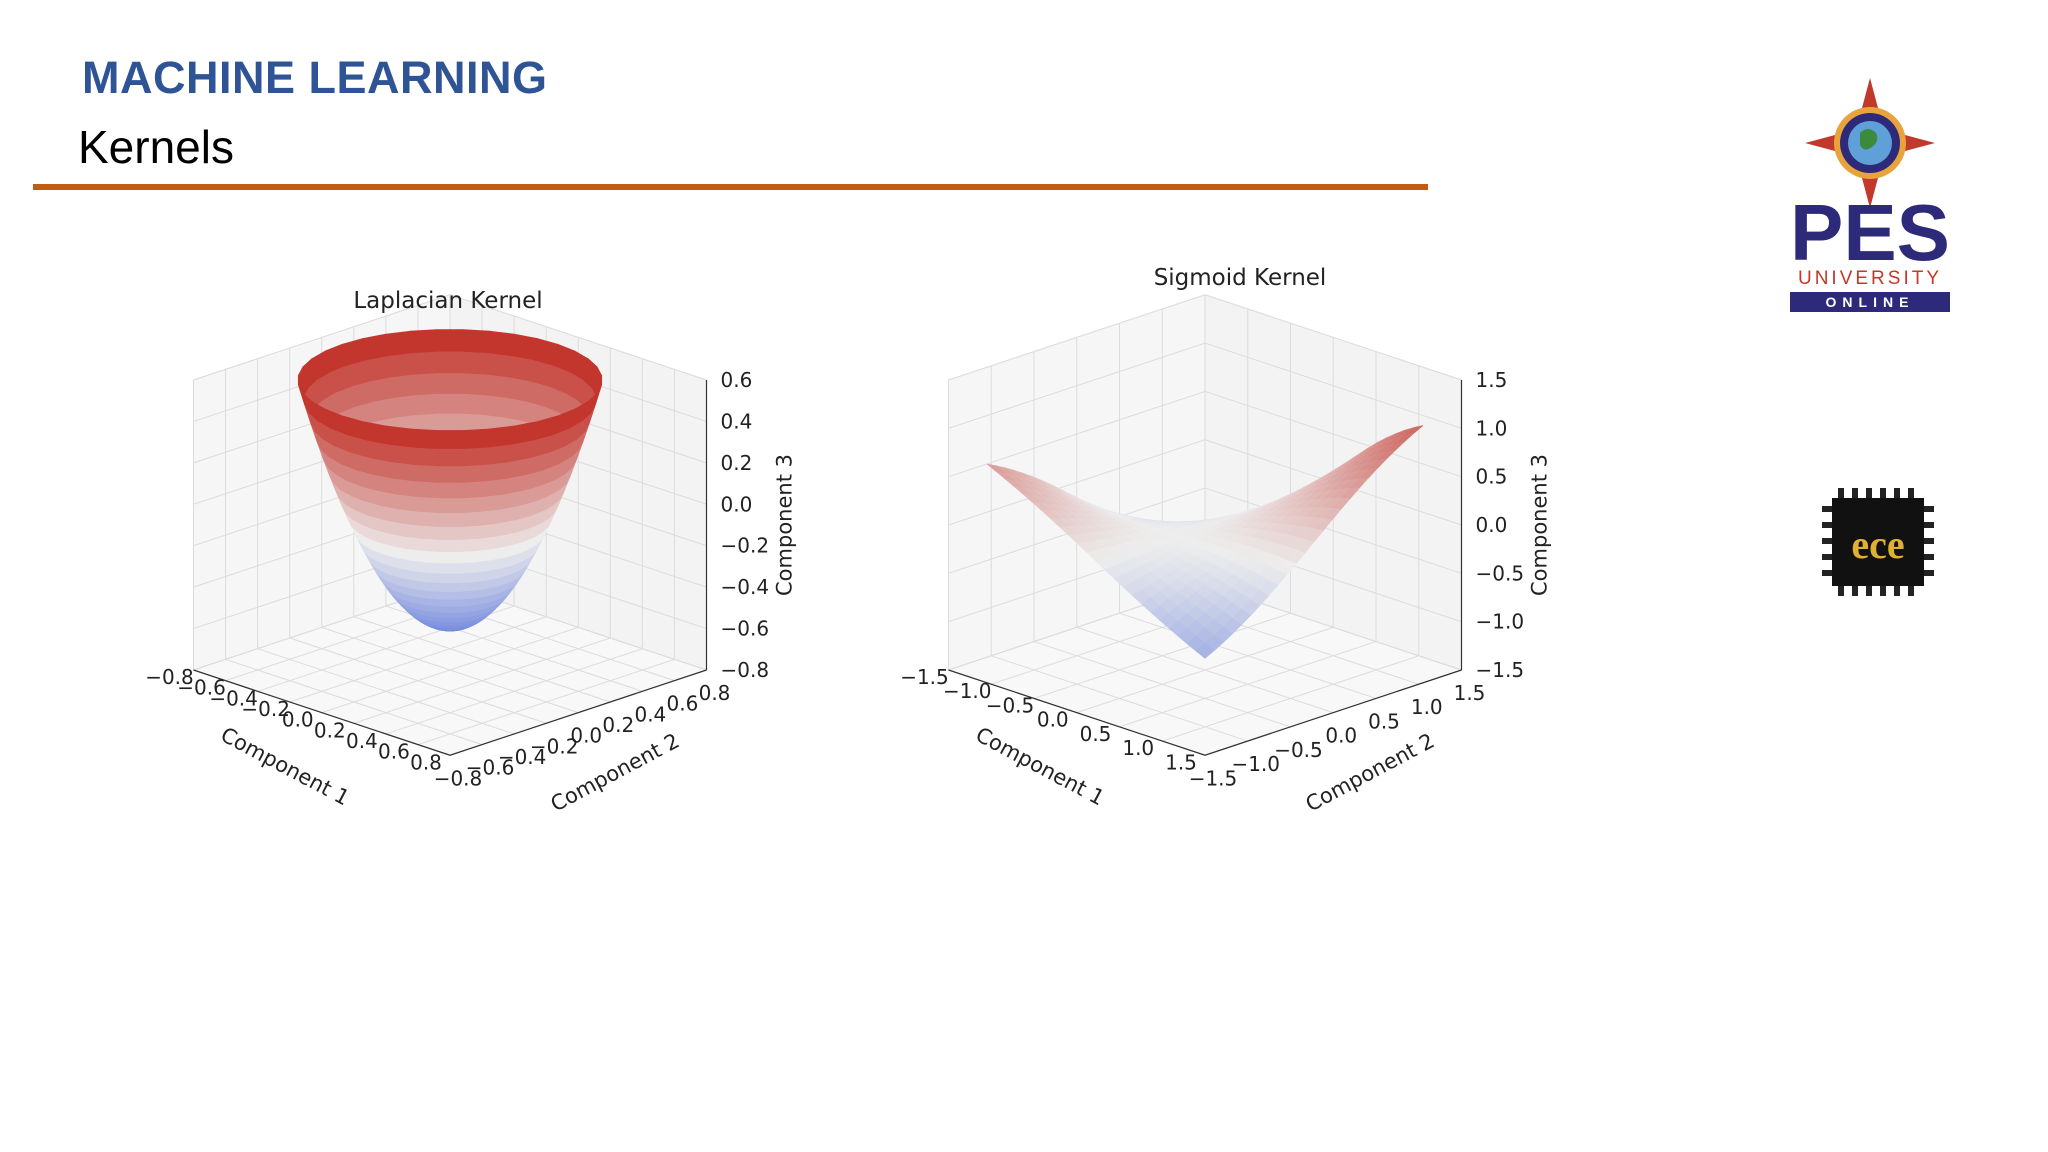  Describe the element at coordinates (1333, 712) in the screenshot. I see `y-axis-line` at that location.